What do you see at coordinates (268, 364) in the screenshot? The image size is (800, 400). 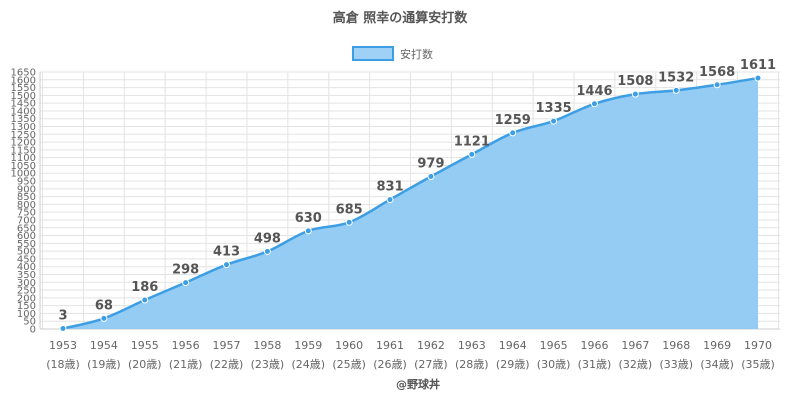 I see `x-tick-age-label: (23歳)` at bounding box center [268, 364].